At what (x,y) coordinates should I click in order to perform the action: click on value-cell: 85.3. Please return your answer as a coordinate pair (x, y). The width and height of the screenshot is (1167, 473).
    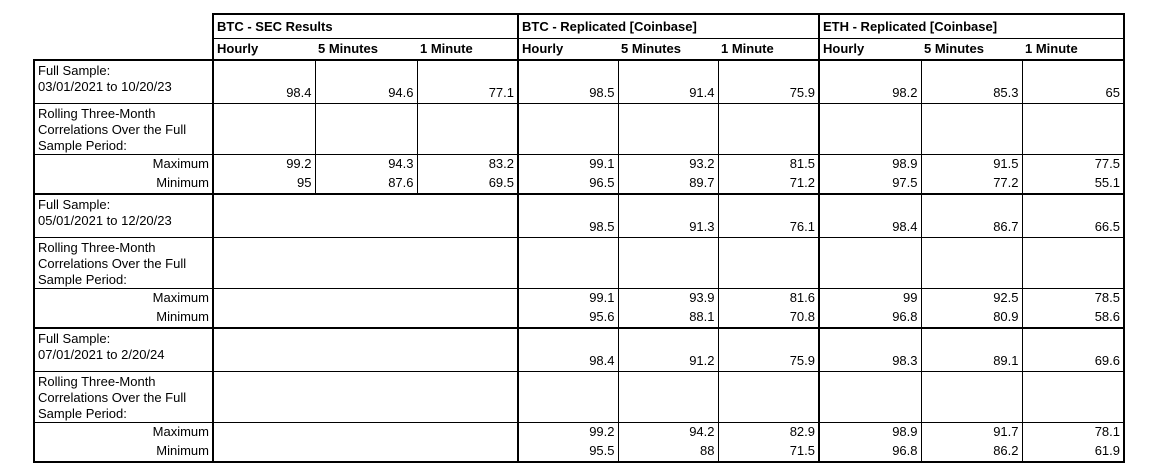
    Looking at the image, I should click on (971, 81).